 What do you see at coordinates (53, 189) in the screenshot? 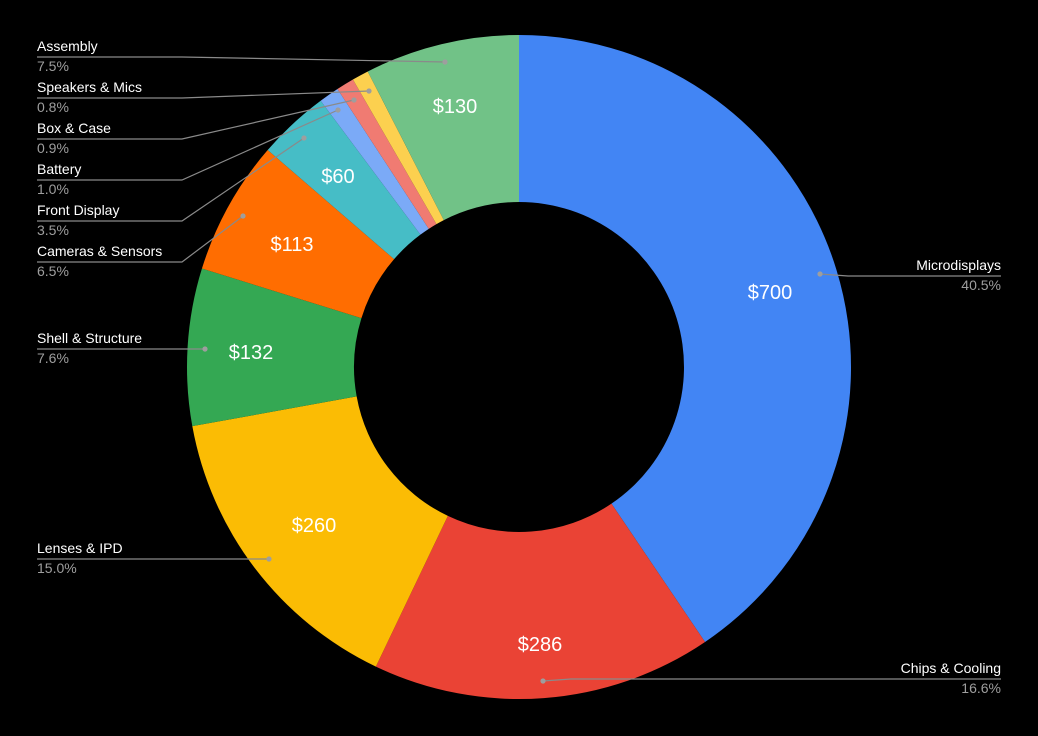
I see `callout-percent-battery: 1.0%` at bounding box center [53, 189].